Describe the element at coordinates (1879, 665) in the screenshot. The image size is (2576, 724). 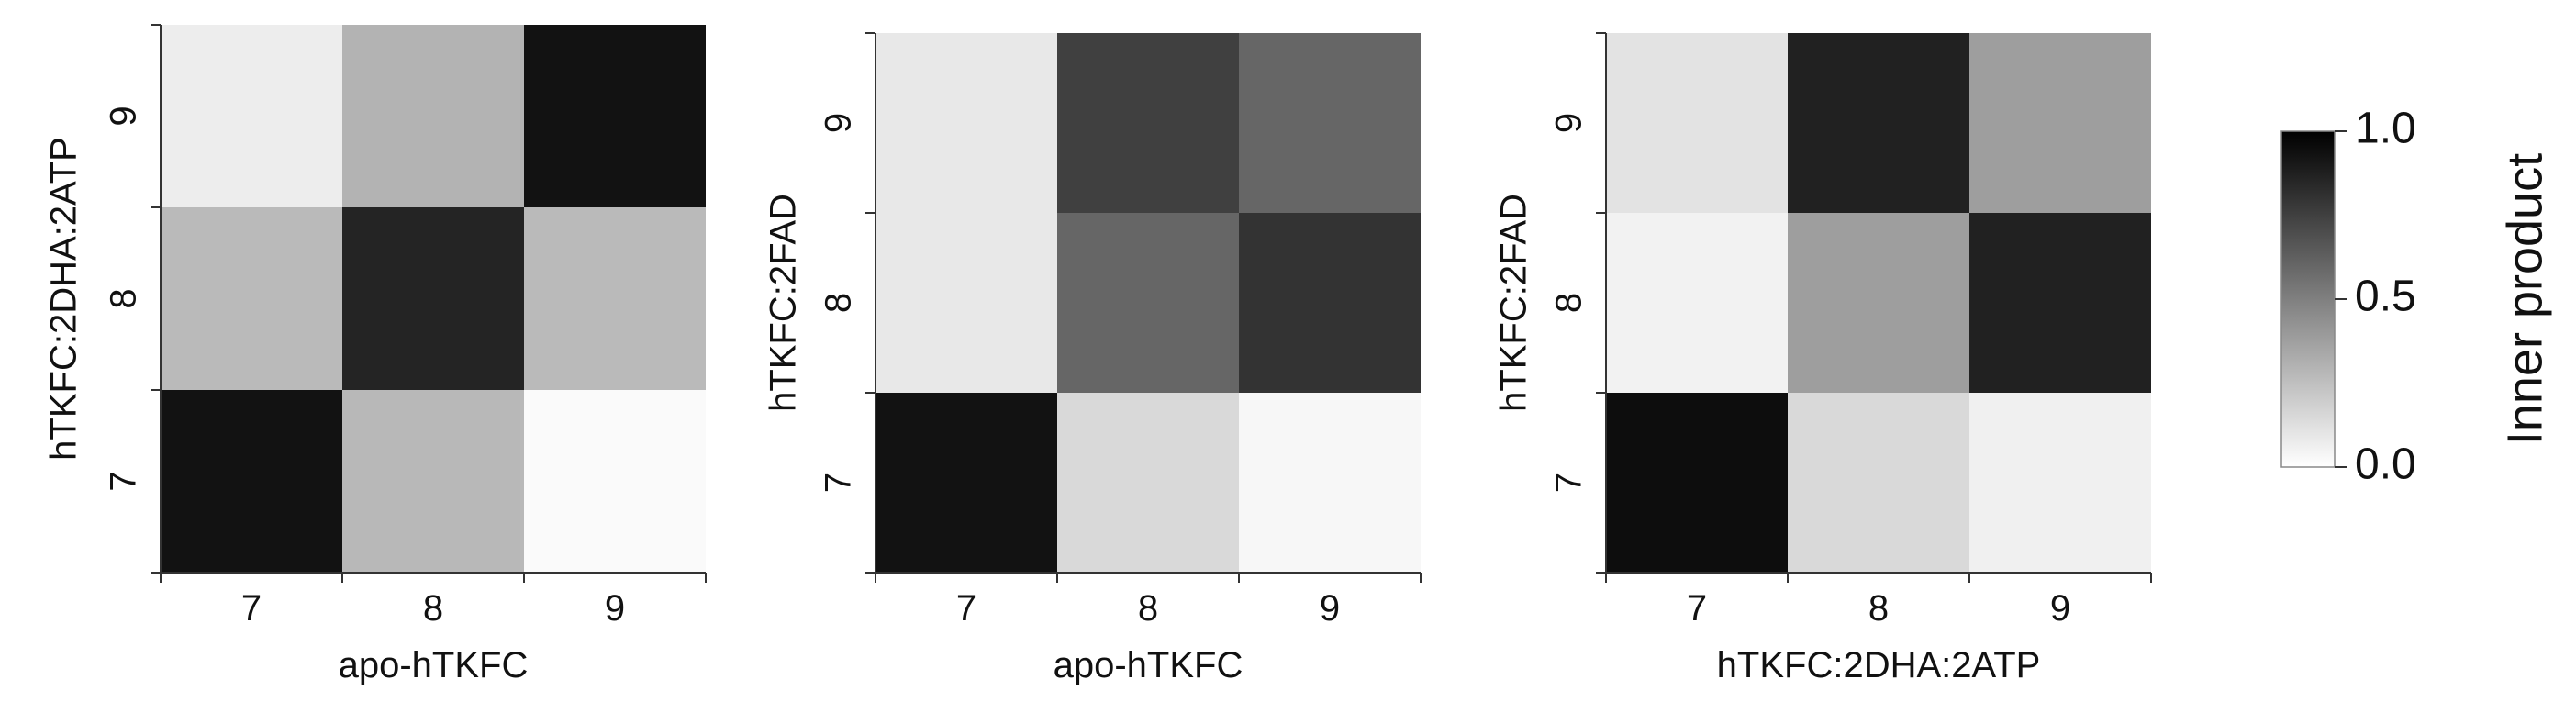
I see `x-axis-label: hTKFC:2DHA:2ATP` at that location.